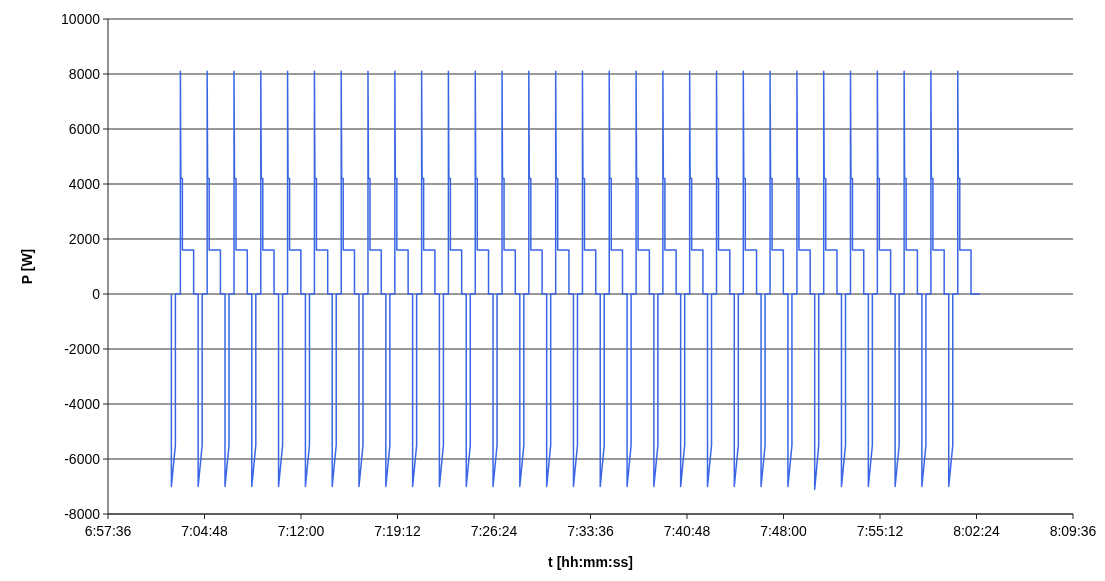 This screenshot has height=581, width=1105. What do you see at coordinates (205, 531) in the screenshot?
I see `x-tick-label: 7:04:48` at bounding box center [205, 531].